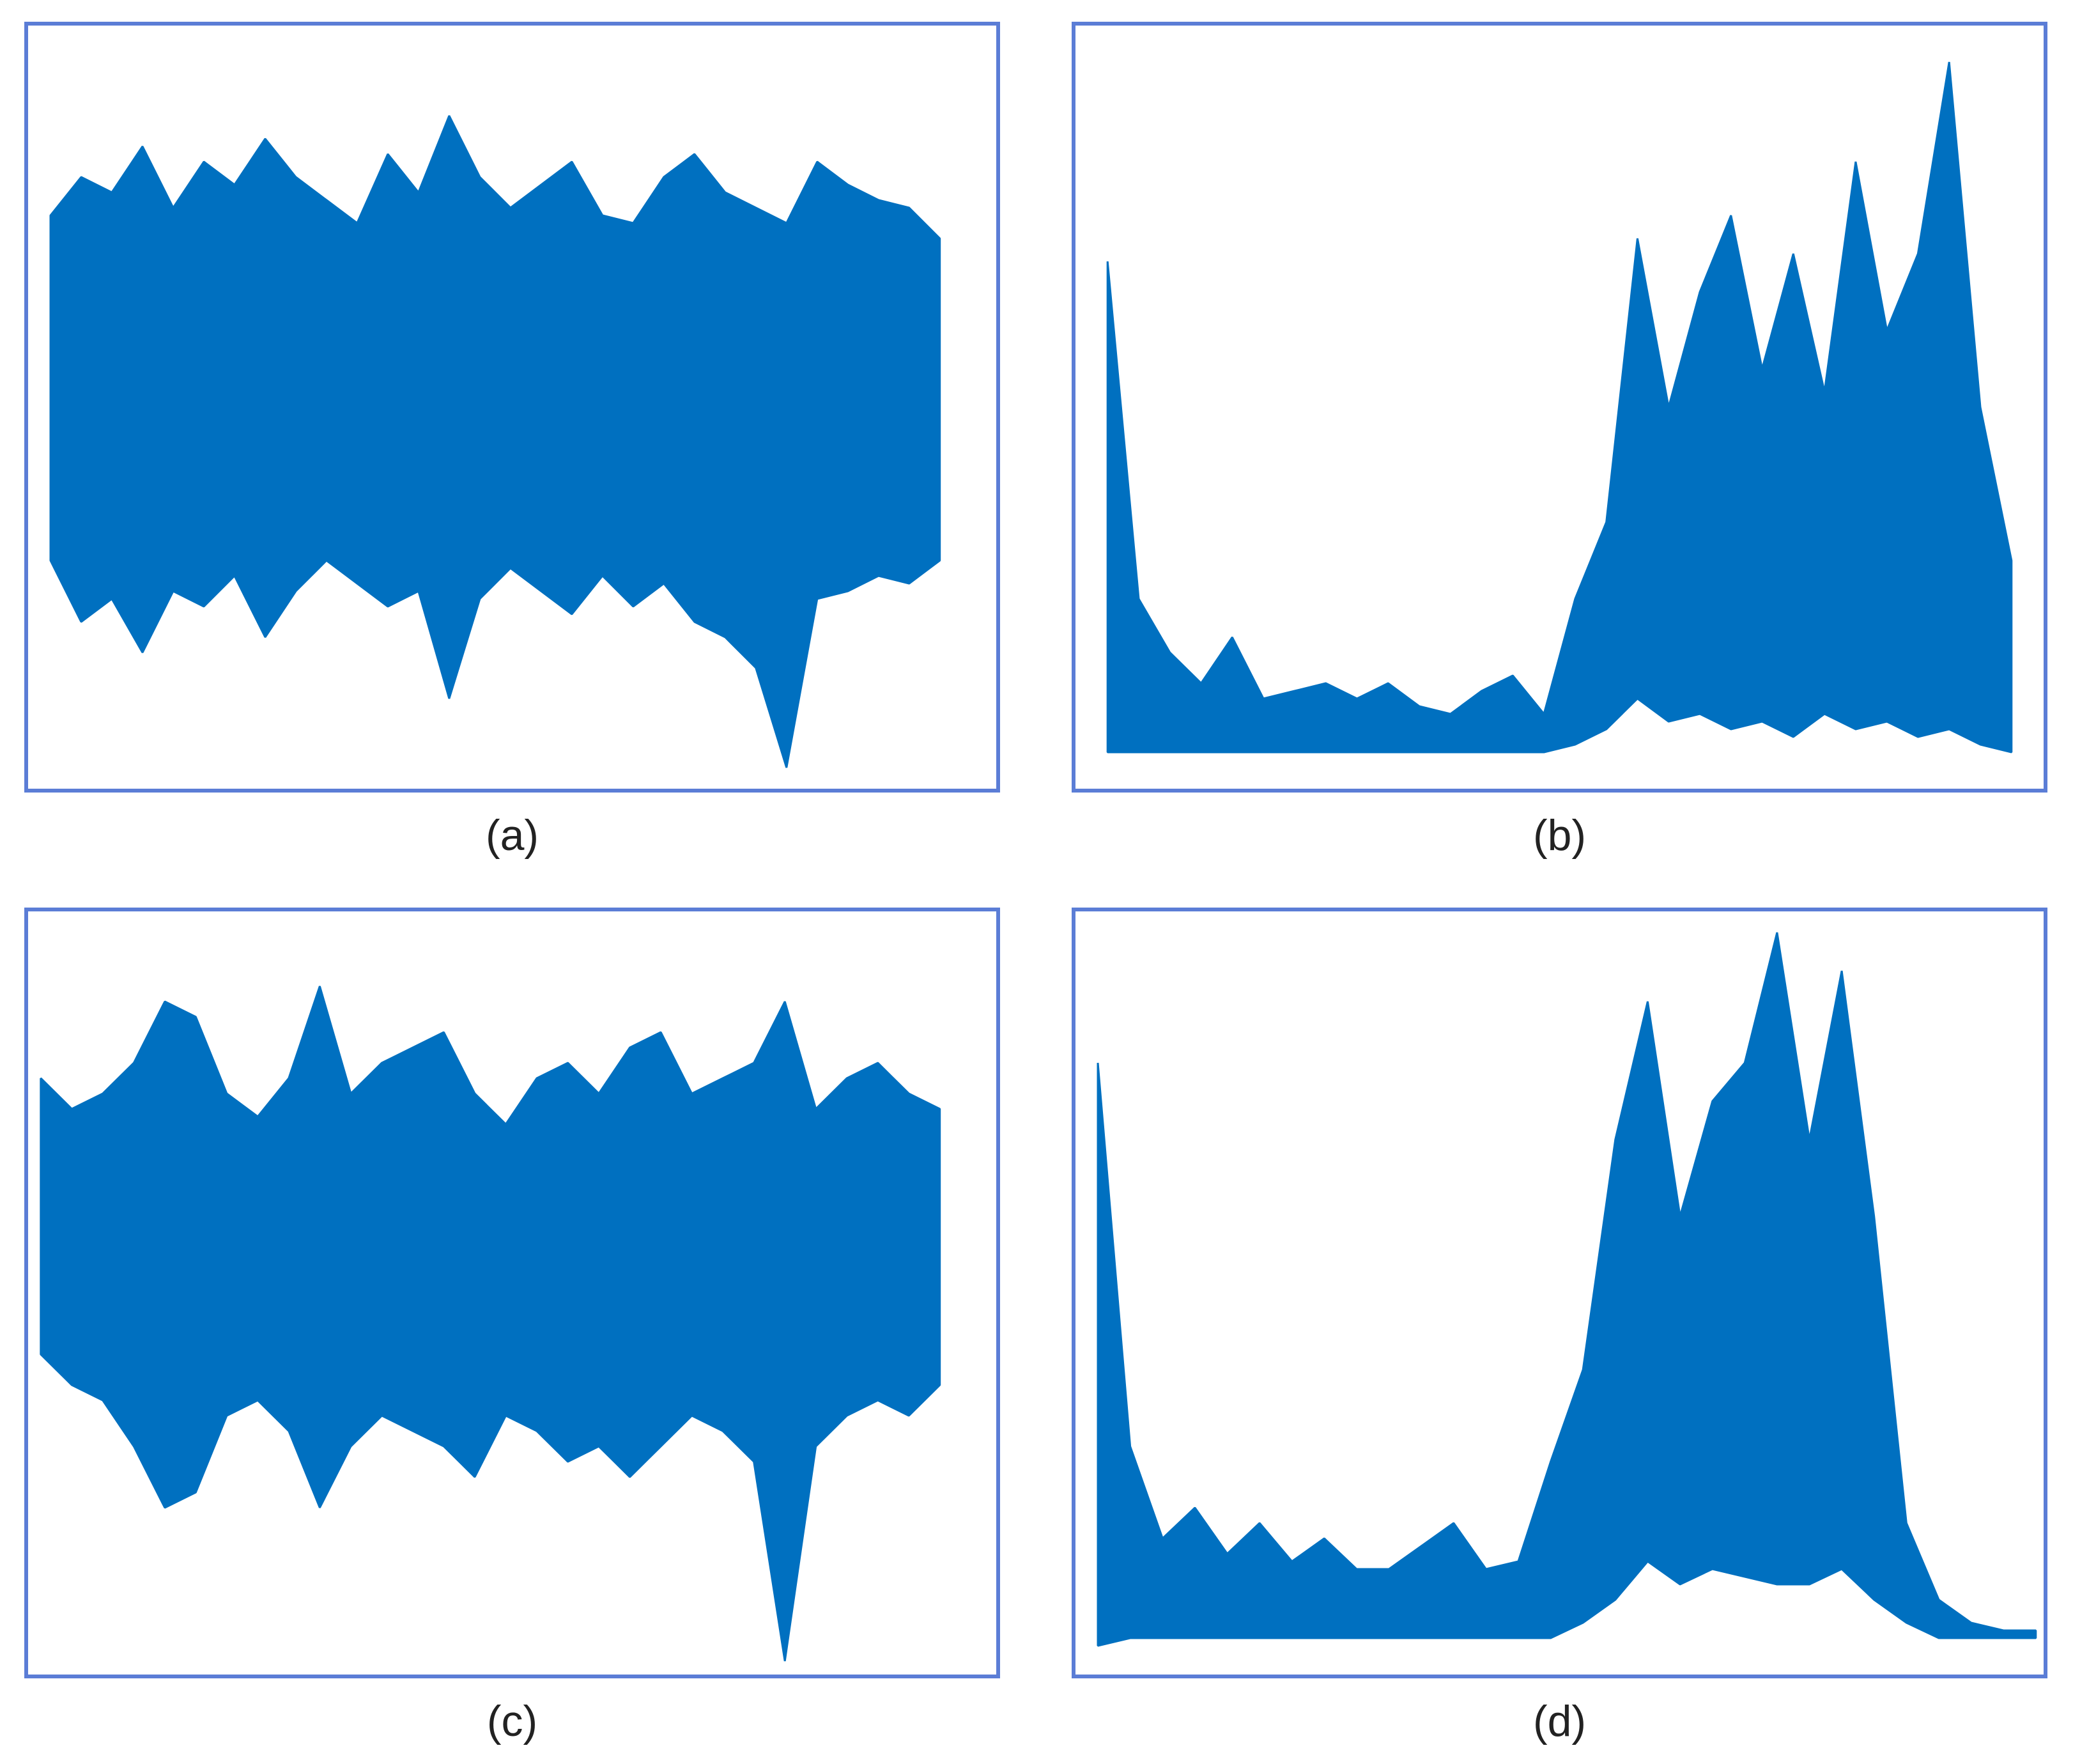  Describe the element at coordinates (512, 1721) in the screenshot. I see `panel-caption: (c)` at that location.